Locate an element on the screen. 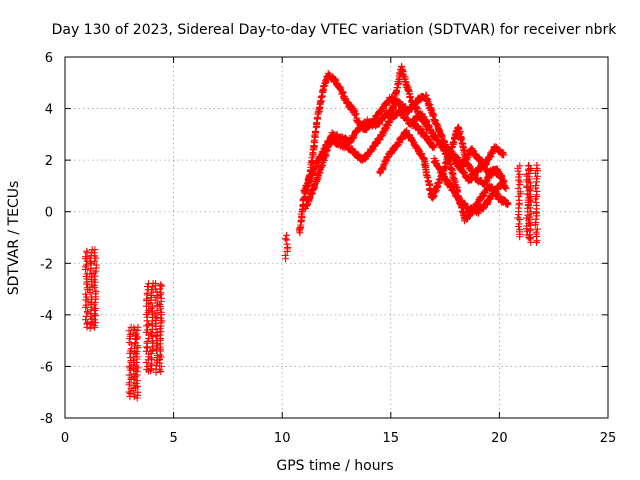 The image size is (640, 480). y-tick-label: -4 is located at coordinates (46, 316).